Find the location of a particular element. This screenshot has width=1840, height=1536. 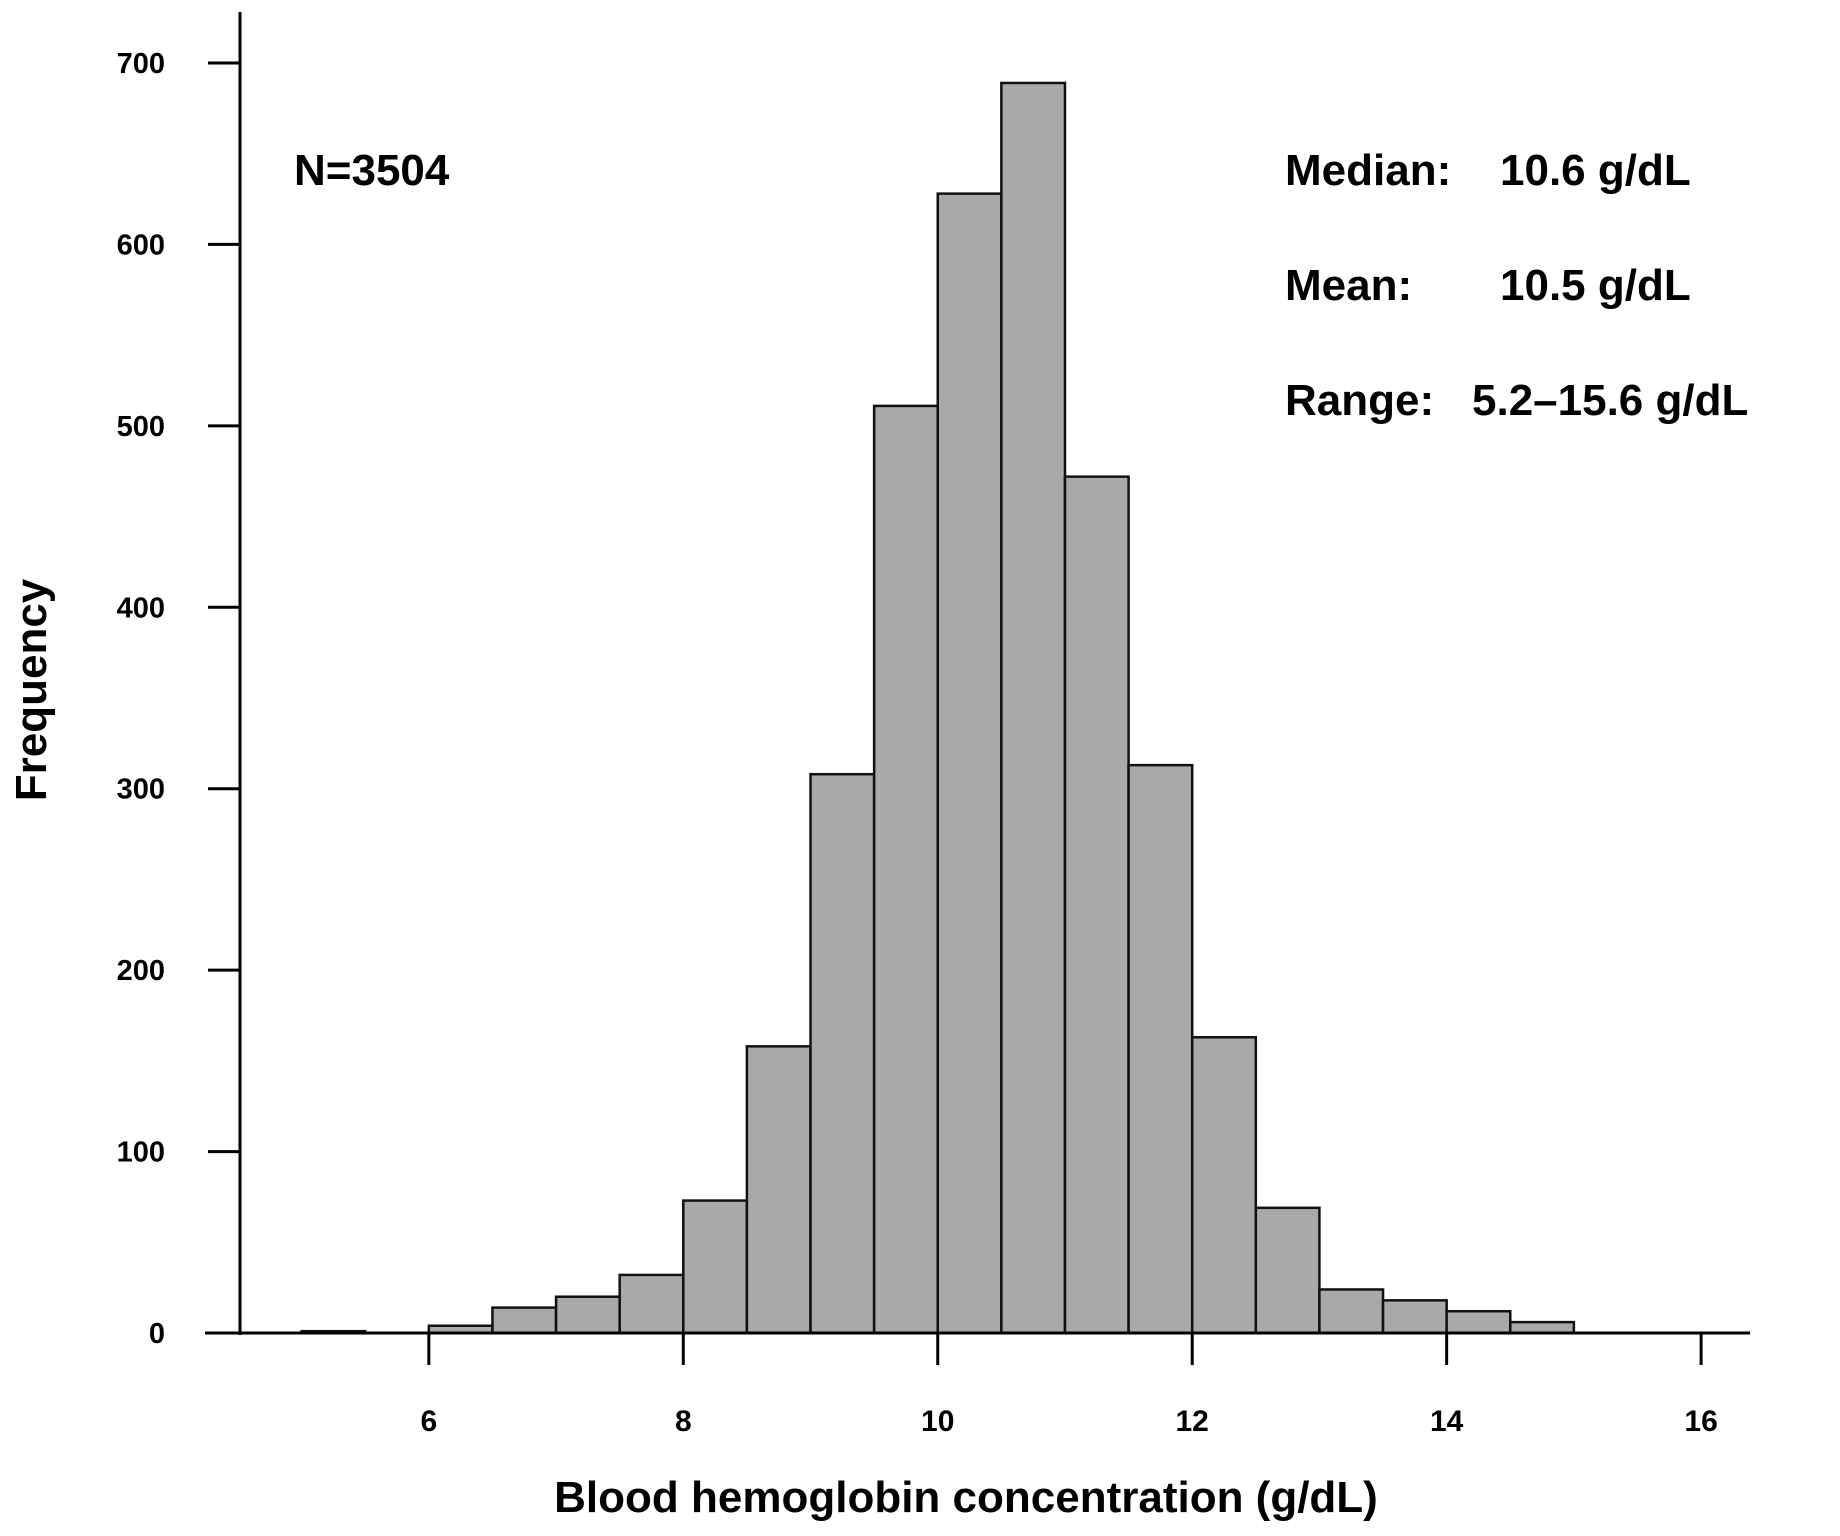

x-tick-label: 16 is located at coordinates (1700, 1421).